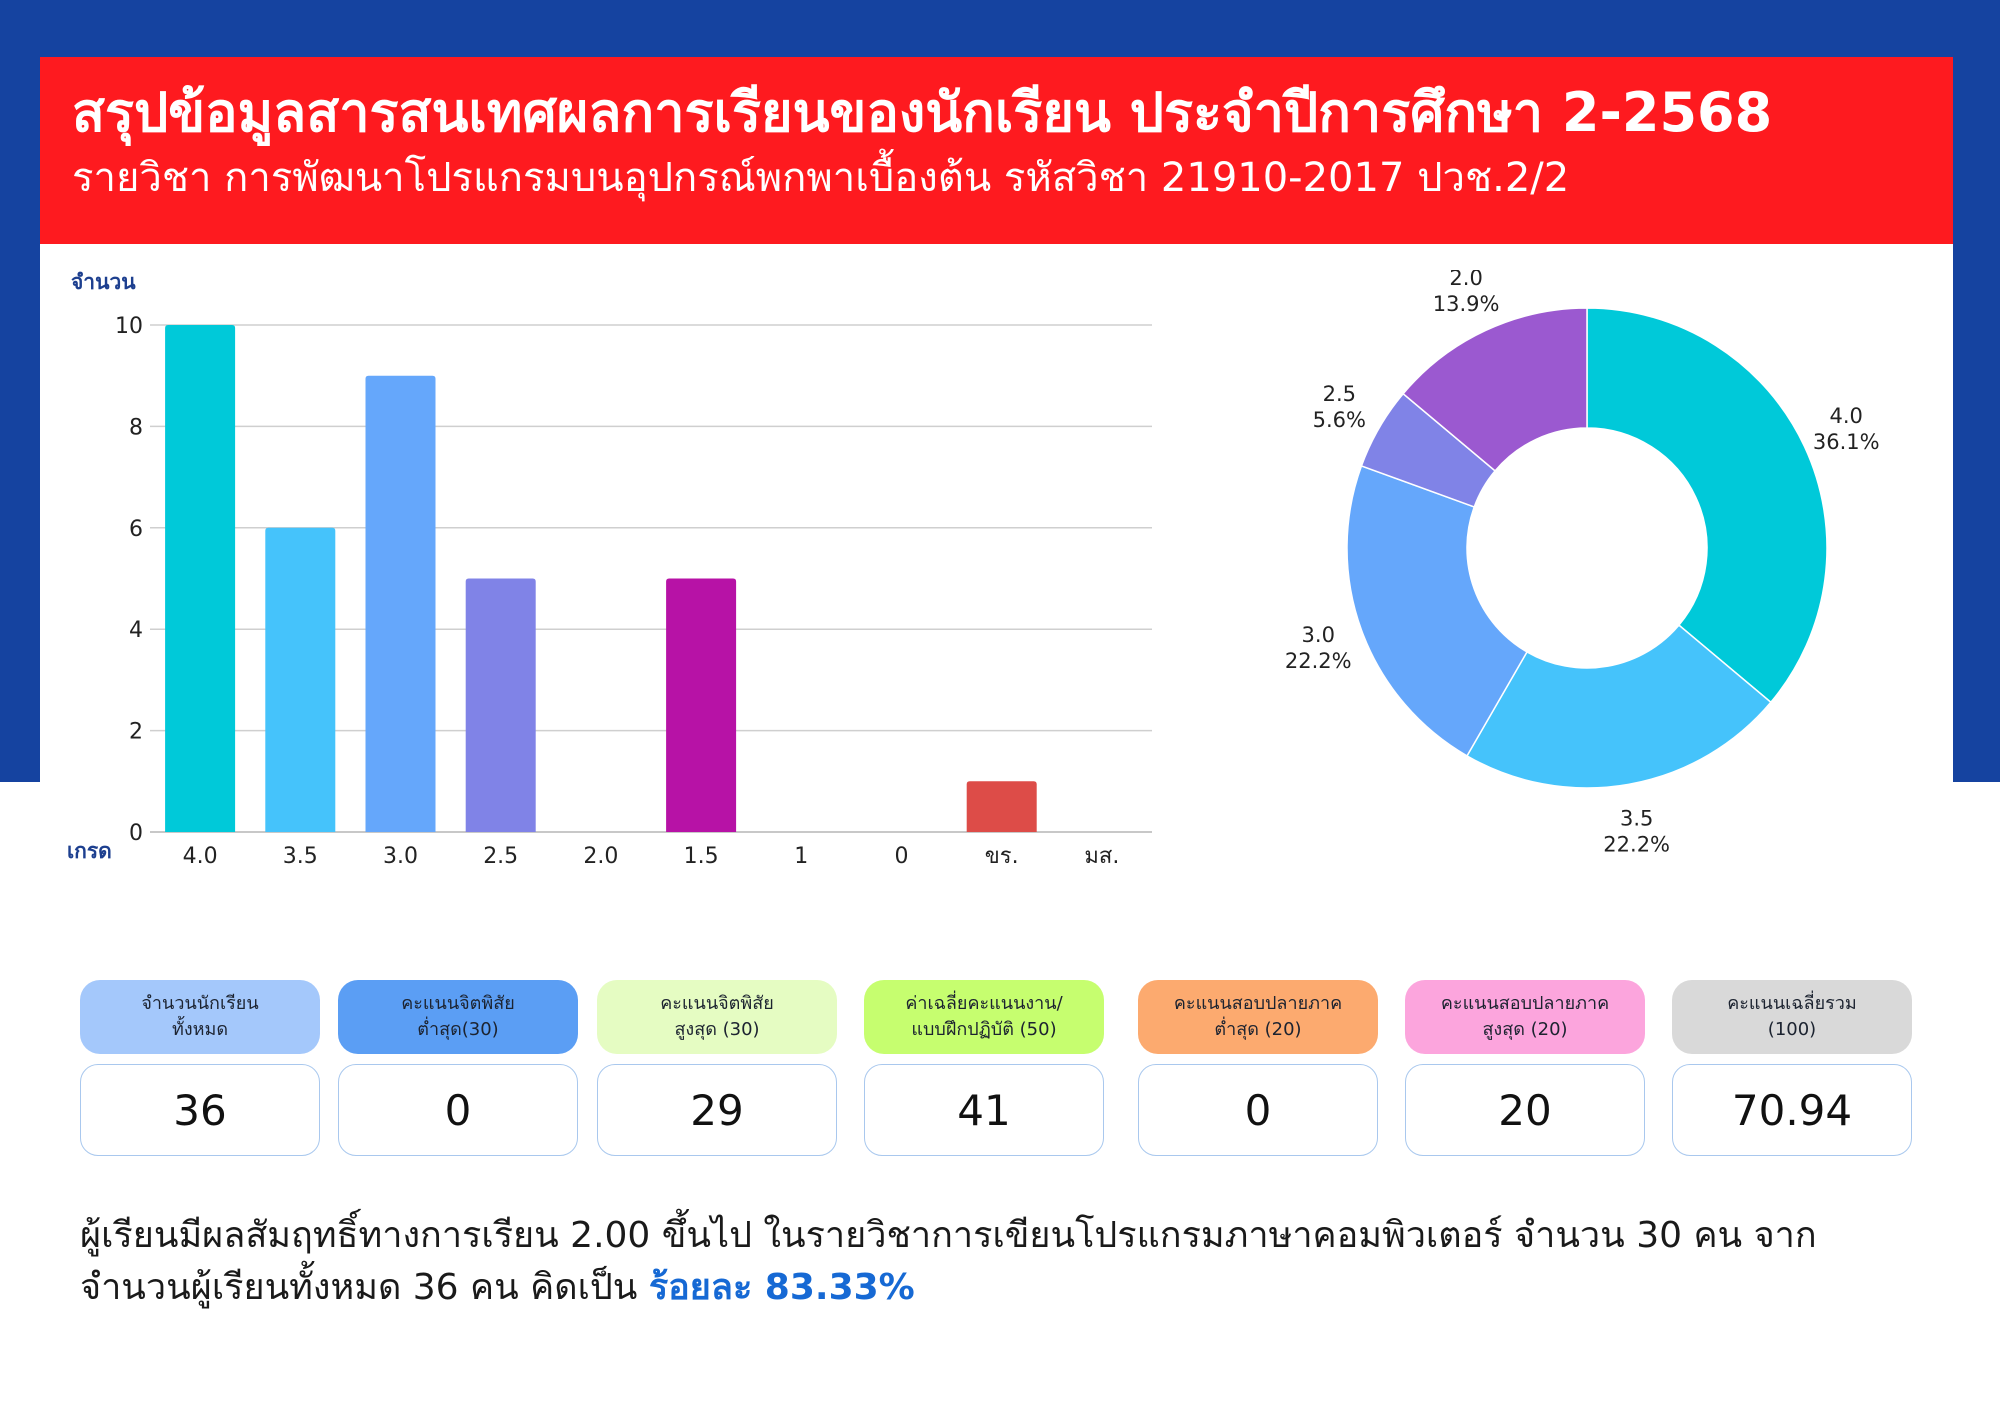 Image resolution: width=2000 pixels, height=1414 pixels. I want to click on stat-box: จำนวนนักเรียน ทั้งหมด 36, so click(200, 1068).